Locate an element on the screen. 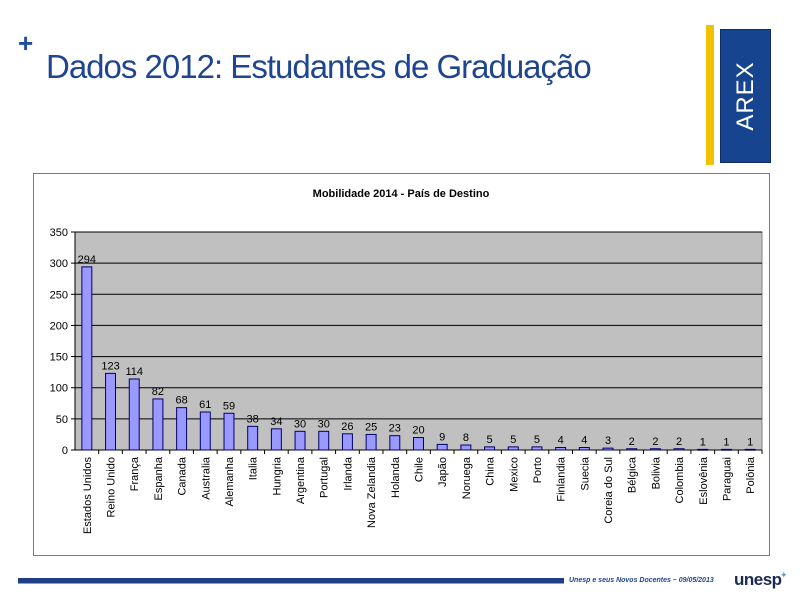 The image size is (800, 600). y-tick-label: 100 is located at coordinates (59, 389).